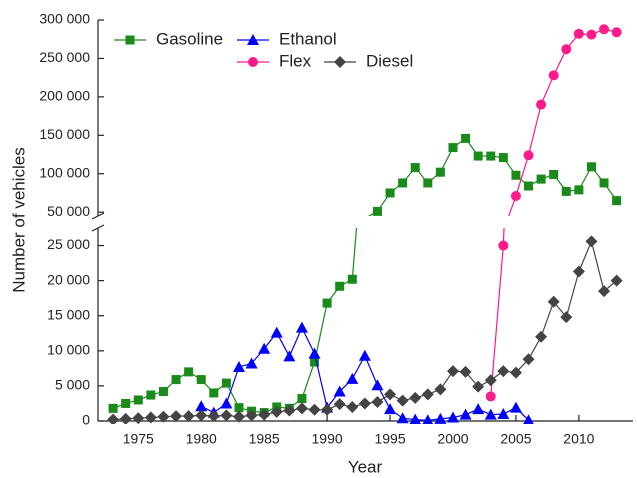 This screenshot has width=637, height=478. What do you see at coordinates (327, 439) in the screenshot?
I see `x-tick-label: 1990` at bounding box center [327, 439].